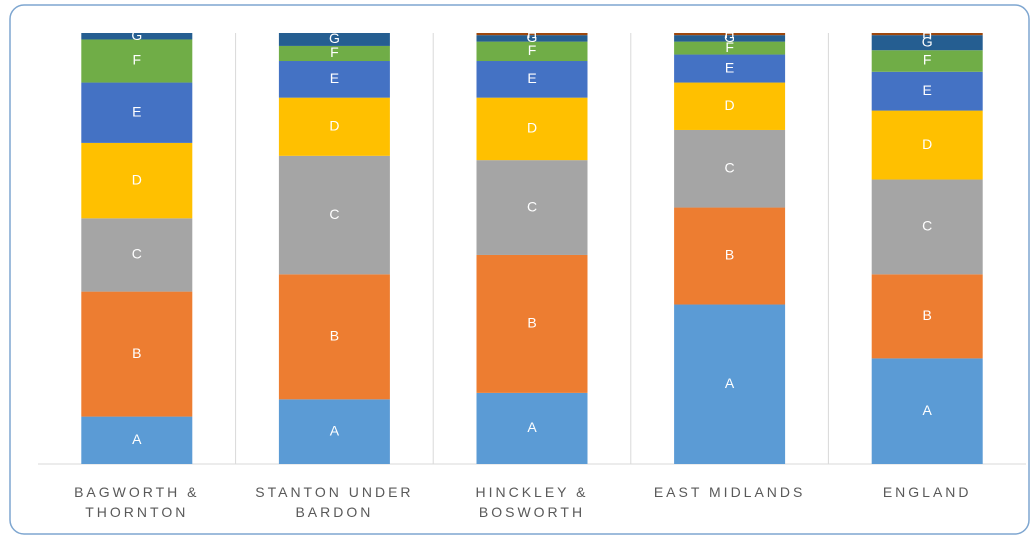  Describe the element at coordinates (532, 502) in the screenshot. I see `x-tick-label: HINCKLEY & BOSWORTH` at that location.